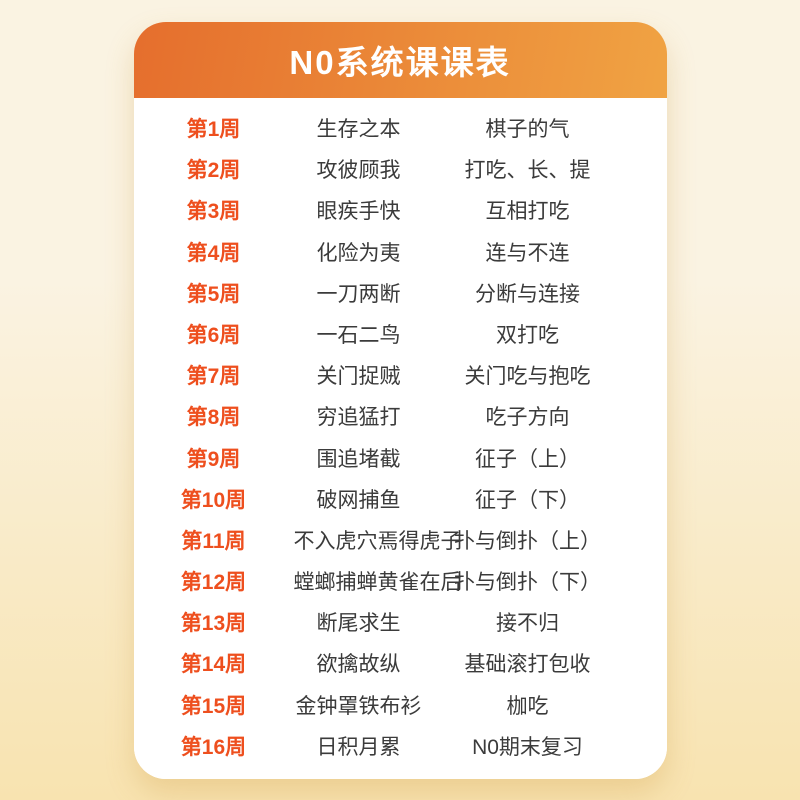 The image size is (800, 800). I want to click on table-row: 第3周 眼疾手快 互相打吃, so click(383, 211).